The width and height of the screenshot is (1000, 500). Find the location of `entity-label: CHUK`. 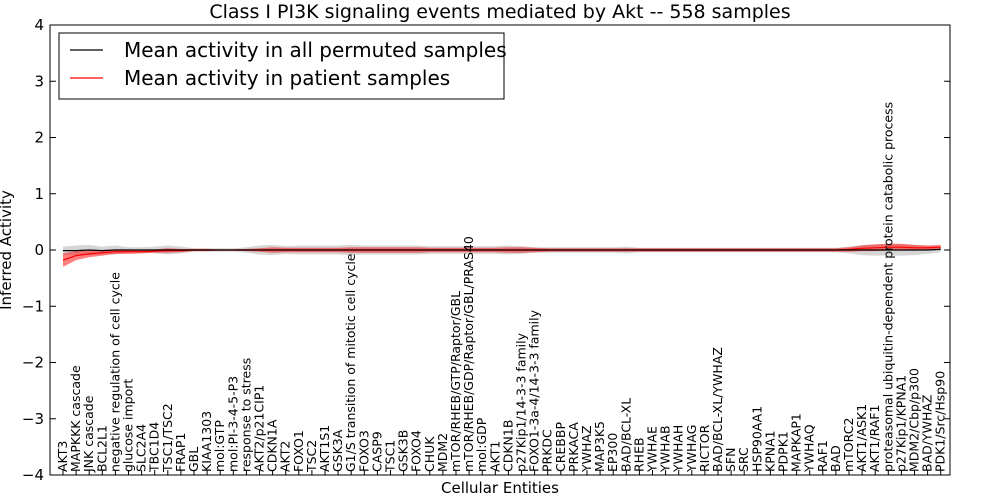

entity-label: CHUK is located at coordinates (429, 454).